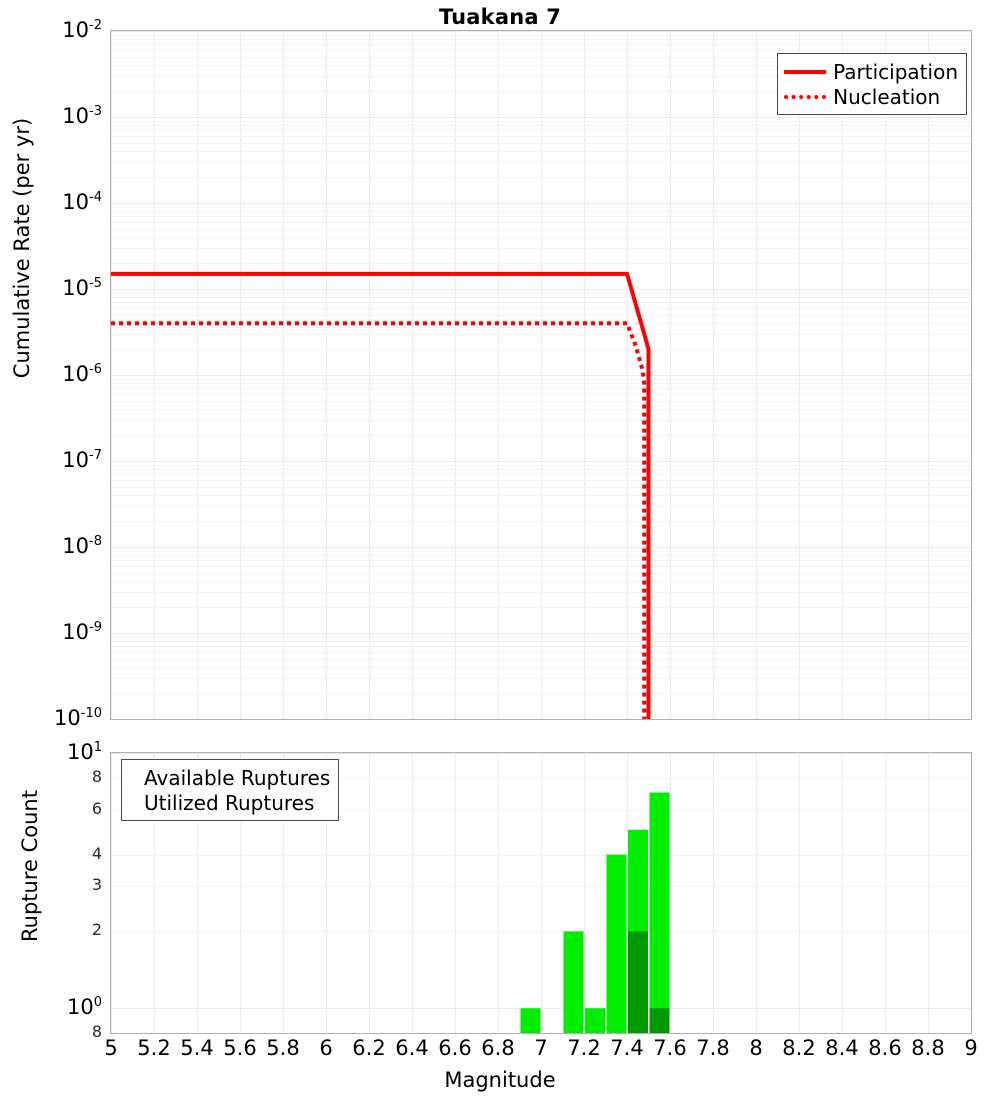  What do you see at coordinates (78, 718) in the screenshot?
I see `y-tick-label-top: 10⁻¹⁰` at bounding box center [78, 718].